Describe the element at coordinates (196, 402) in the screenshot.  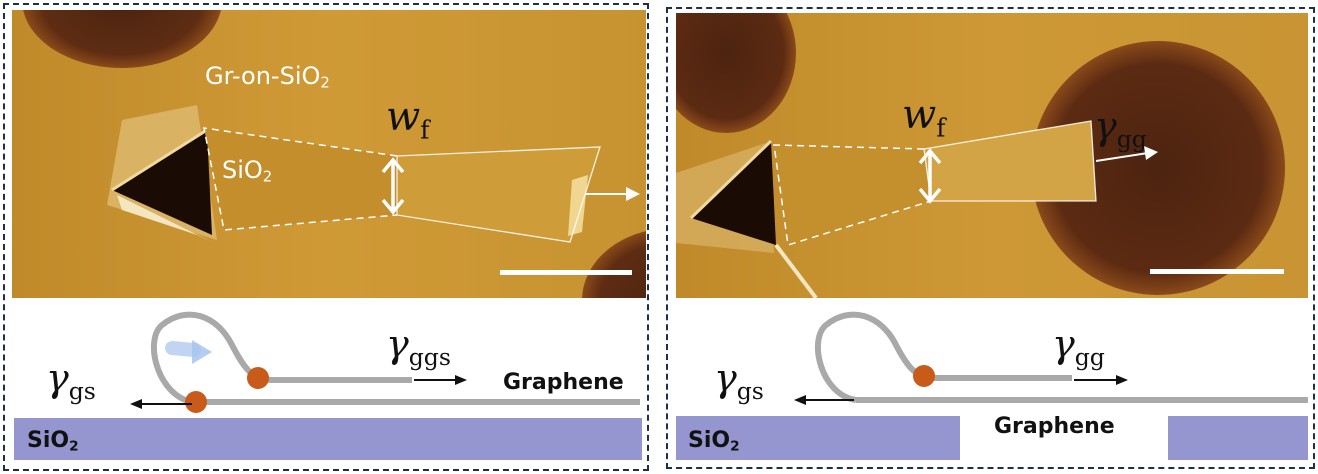
I see `edge-pin-dot` at that location.